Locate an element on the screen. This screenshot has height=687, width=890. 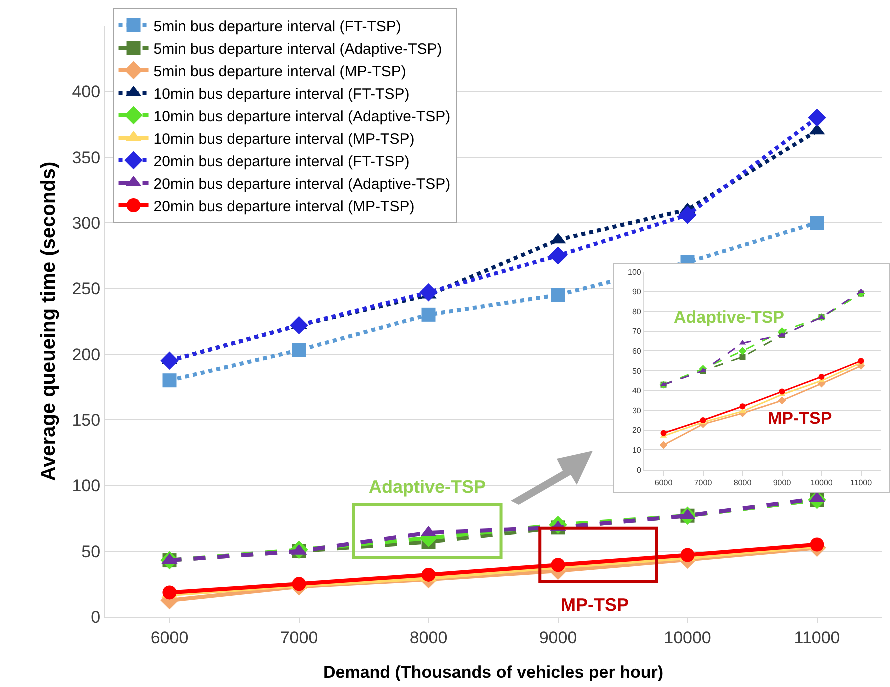
y-tick-label: 350 is located at coordinates (86, 158).